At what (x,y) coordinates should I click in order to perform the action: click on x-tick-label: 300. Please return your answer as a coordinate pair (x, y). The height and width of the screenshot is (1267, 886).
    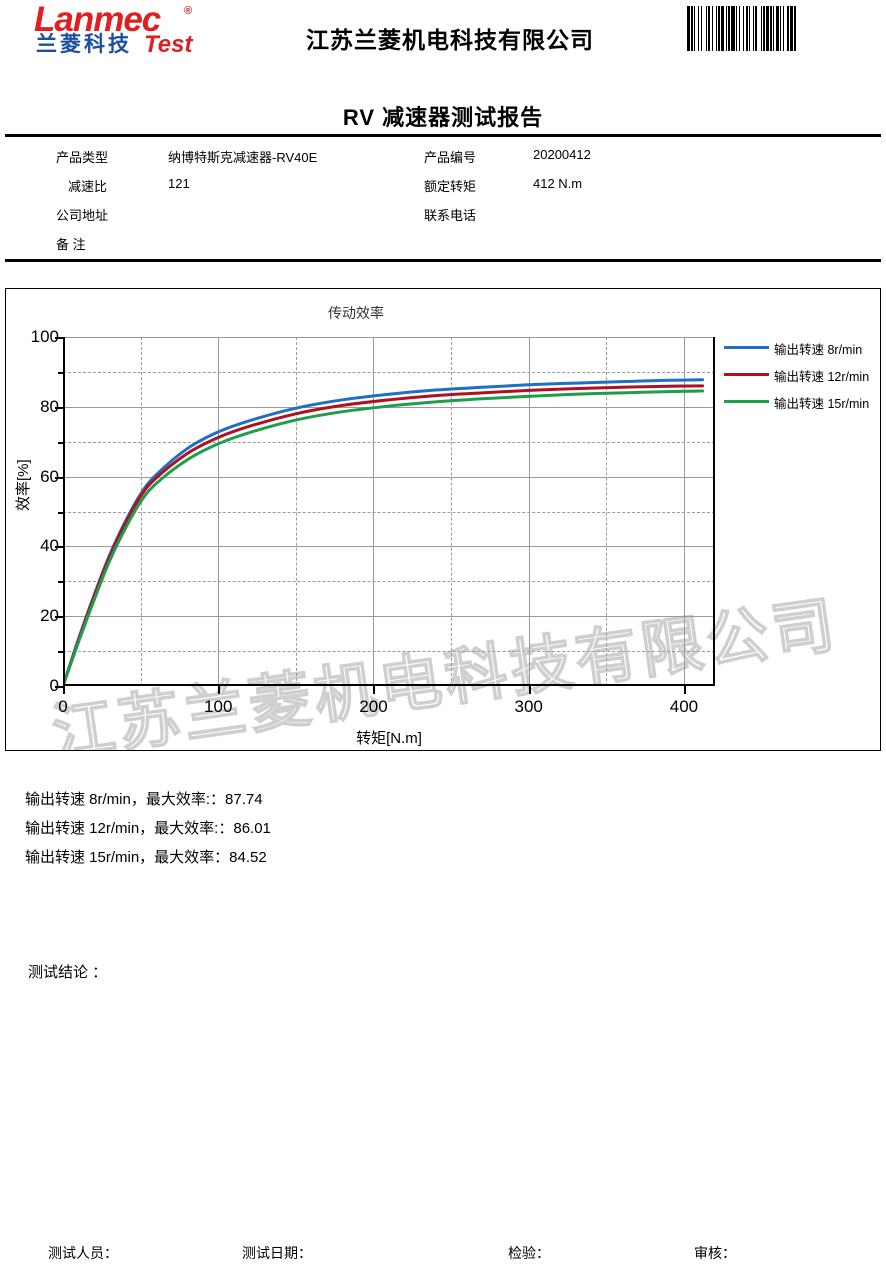
    Looking at the image, I should click on (528, 706).